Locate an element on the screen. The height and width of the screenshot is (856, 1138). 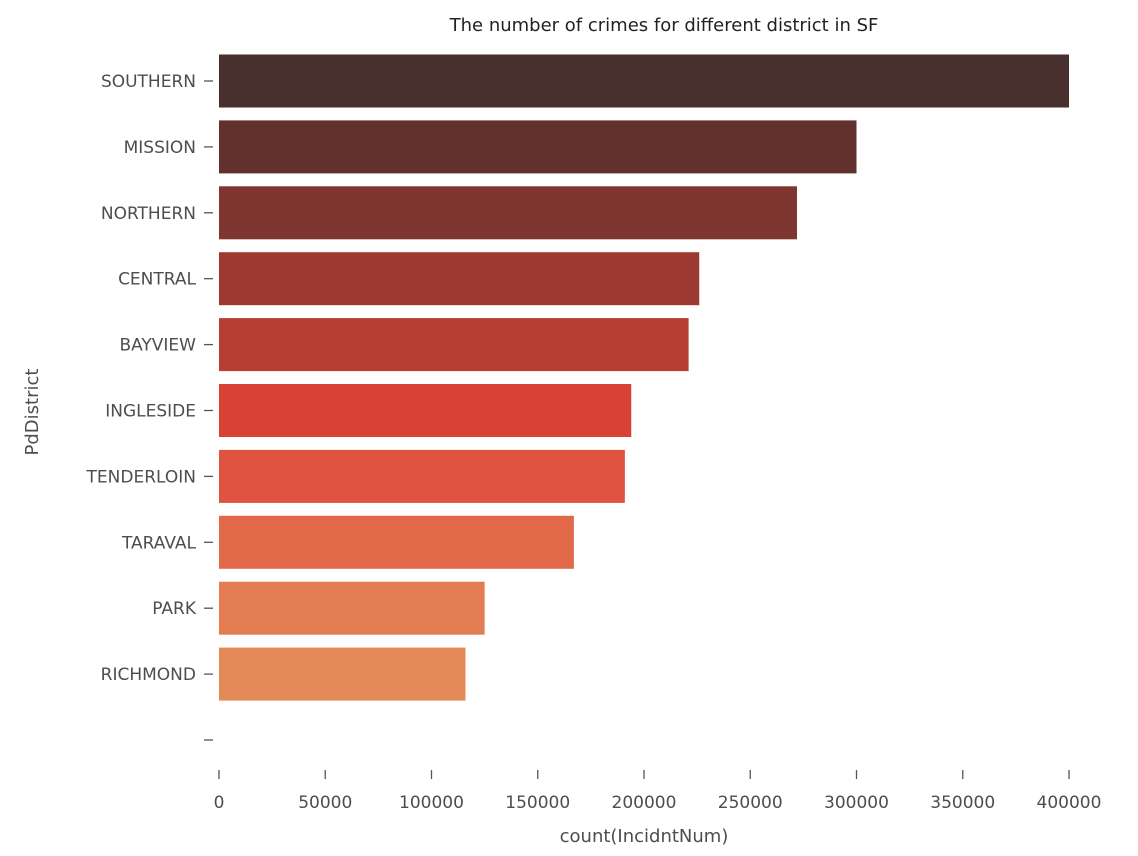
y-tick-label-richmond: RICHMOND is located at coordinates (148, 675).